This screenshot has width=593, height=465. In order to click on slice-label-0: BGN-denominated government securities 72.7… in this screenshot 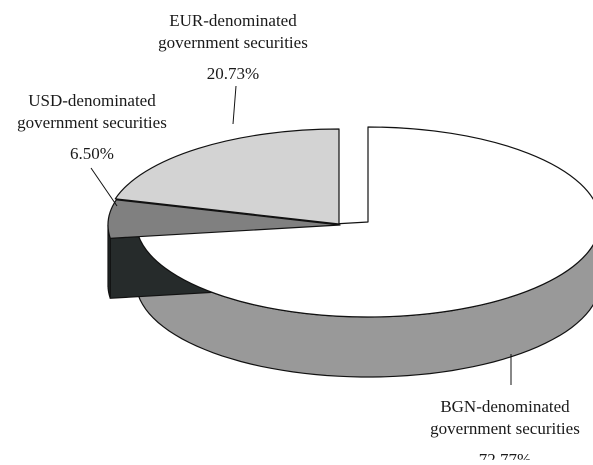, I will do `click(505, 431)`.